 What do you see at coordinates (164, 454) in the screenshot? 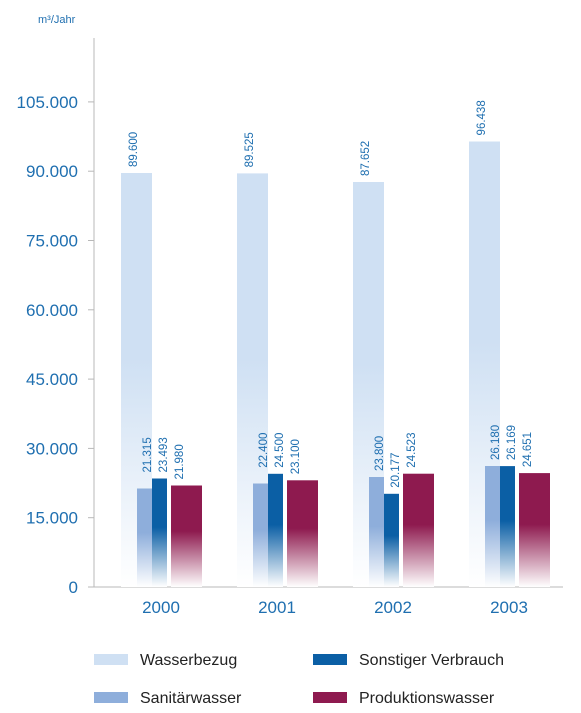
I see `data-label-sonstiger-verbrauch-2000: 23.493` at bounding box center [164, 454].